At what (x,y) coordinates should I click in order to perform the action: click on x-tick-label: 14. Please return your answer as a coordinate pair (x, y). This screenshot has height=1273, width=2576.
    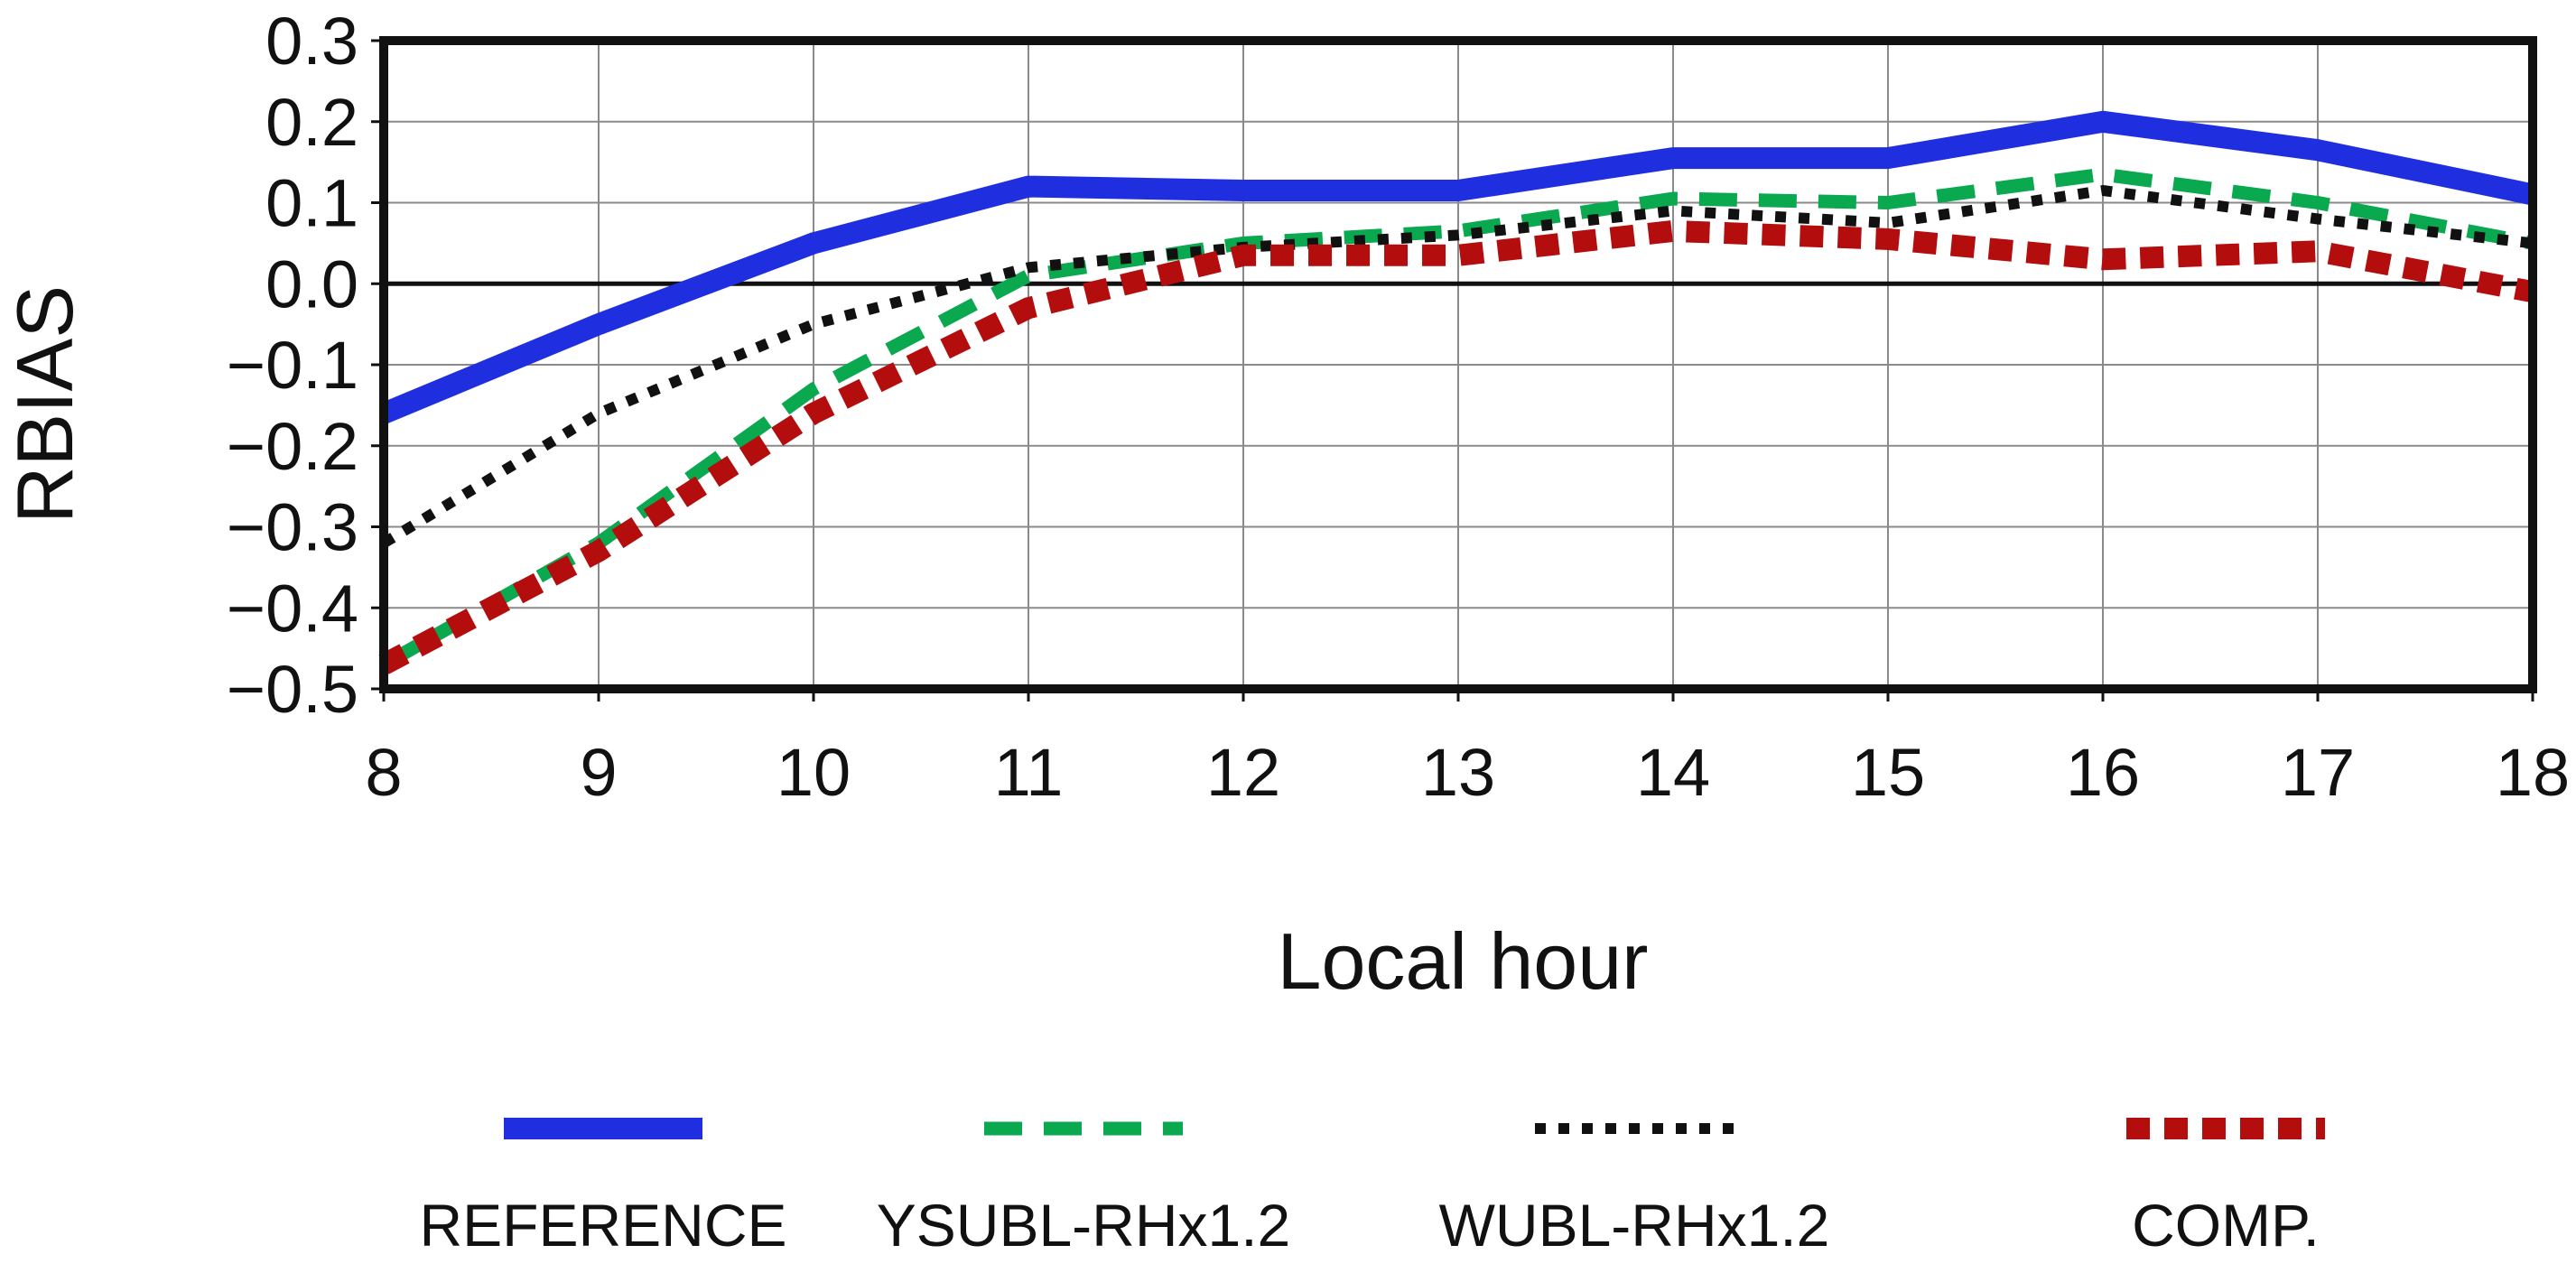
    Looking at the image, I should click on (1673, 772).